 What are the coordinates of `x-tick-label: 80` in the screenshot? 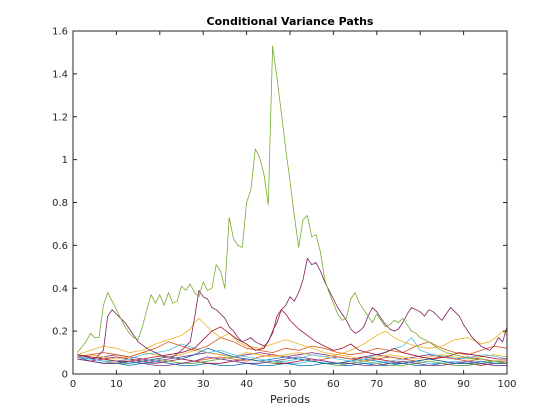 It's located at (420, 384).